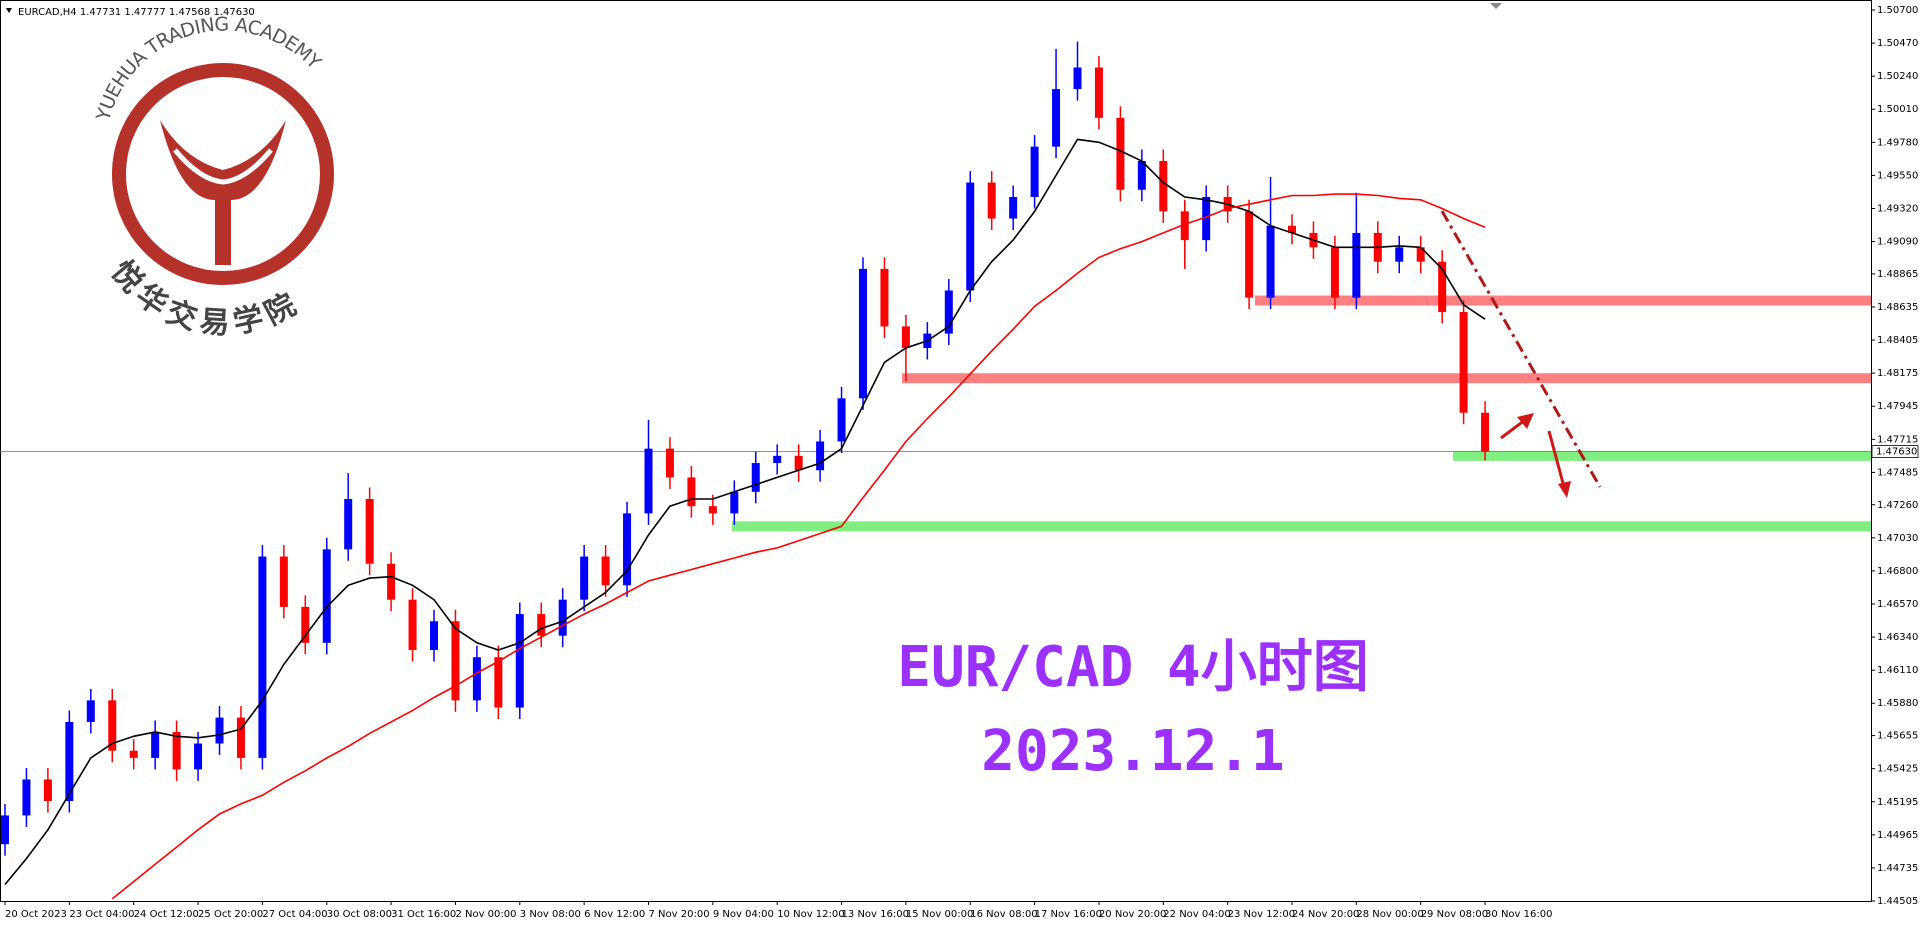 This screenshot has height=927, width=1920. I want to click on x-tick-label: 27 Oct 04:00, so click(294, 914).